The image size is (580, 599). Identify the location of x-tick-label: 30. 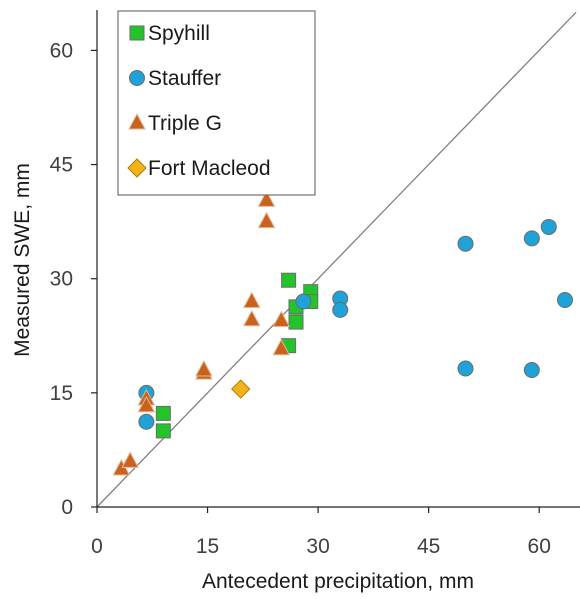
(317, 546).